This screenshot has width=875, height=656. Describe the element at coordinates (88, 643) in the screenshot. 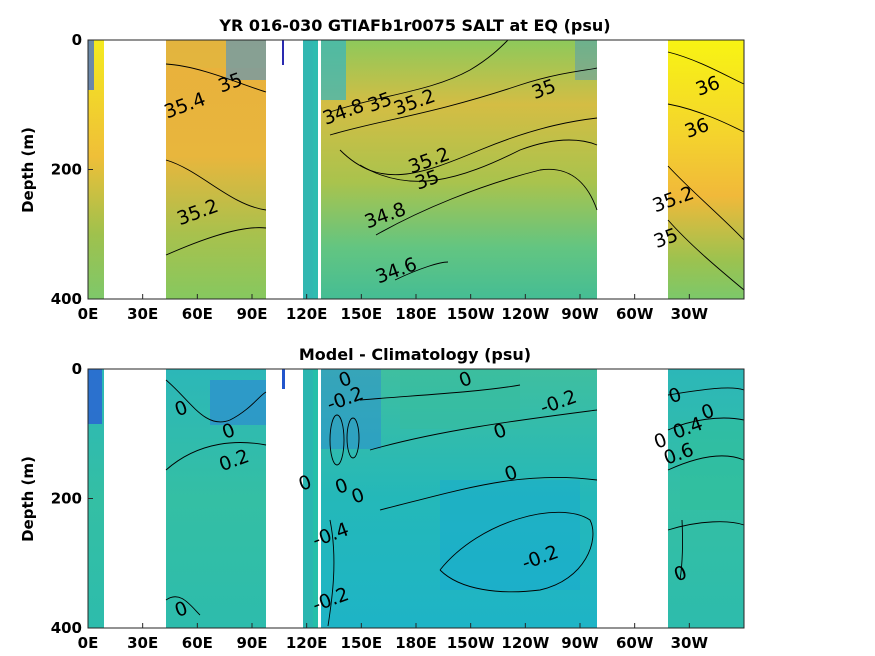

I see `bottom-x-tick-label: 0E` at that location.